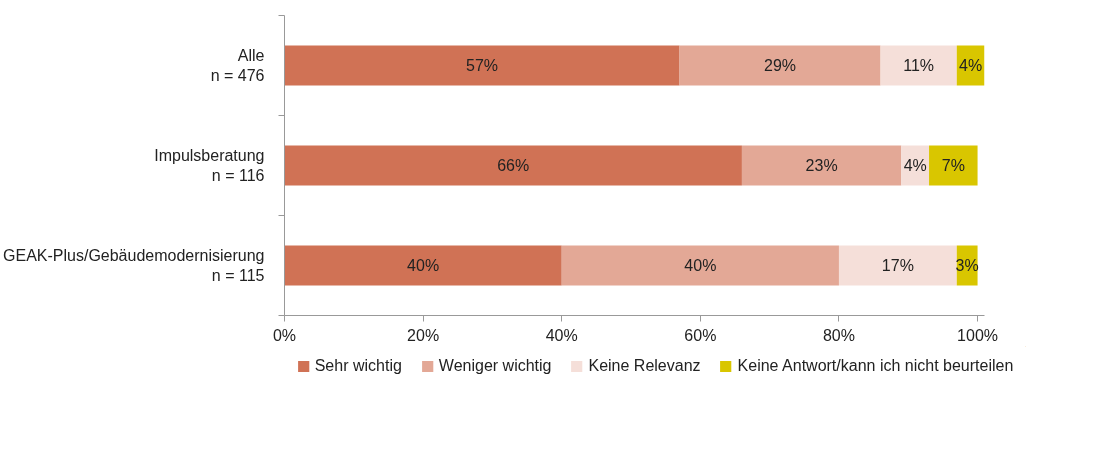 The height and width of the screenshot is (465, 1093). I want to click on x-tick-label: 100%, so click(978, 335).